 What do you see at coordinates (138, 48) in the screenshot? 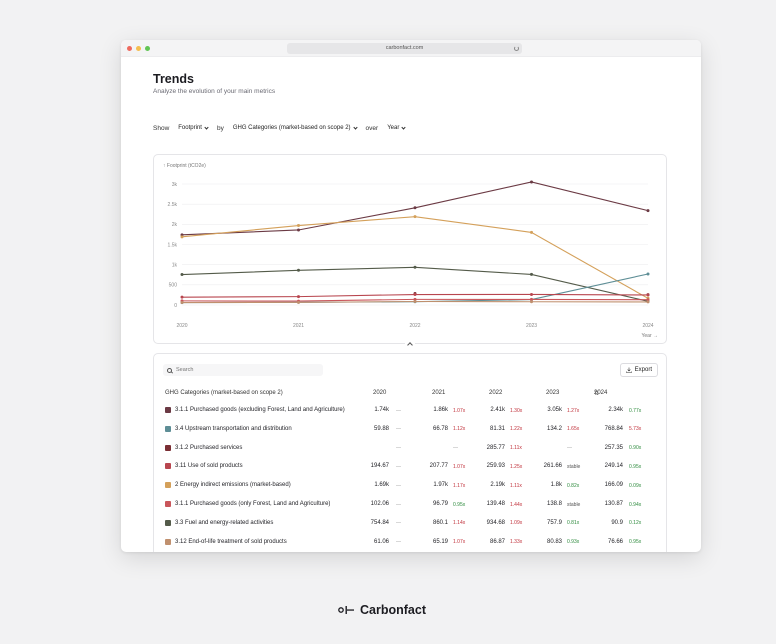
I see `minimize-window-button` at bounding box center [138, 48].